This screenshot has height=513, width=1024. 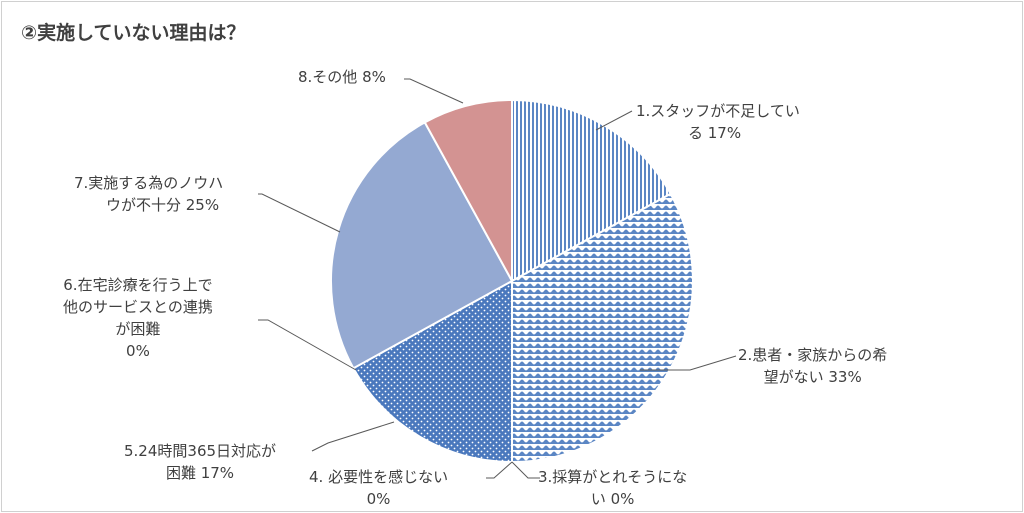 What do you see at coordinates (718, 122) in the screenshot?
I see `slice-label-1: 1.スタッフが不足してい る 17%` at bounding box center [718, 122].